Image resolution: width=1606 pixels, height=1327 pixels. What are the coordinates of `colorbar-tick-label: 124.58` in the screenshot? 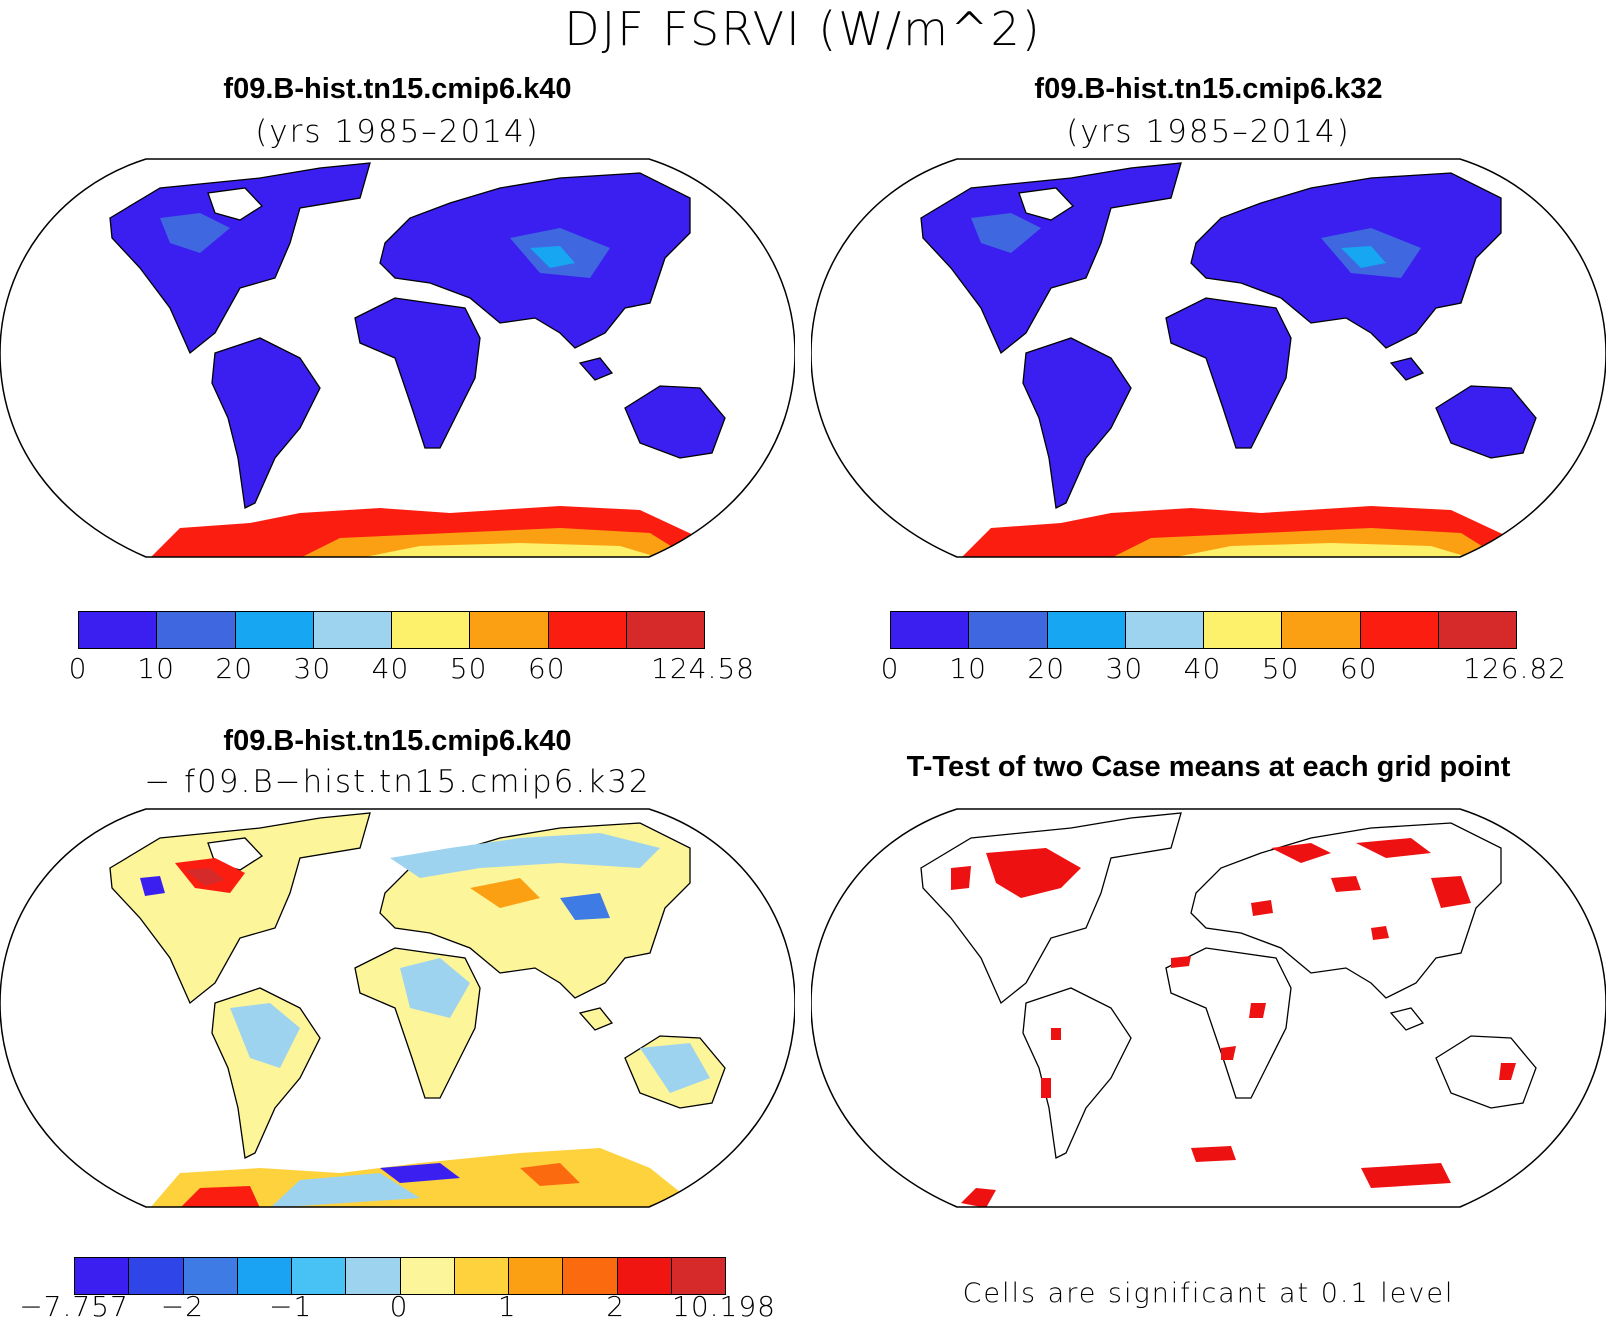 It's located at (703, 668).